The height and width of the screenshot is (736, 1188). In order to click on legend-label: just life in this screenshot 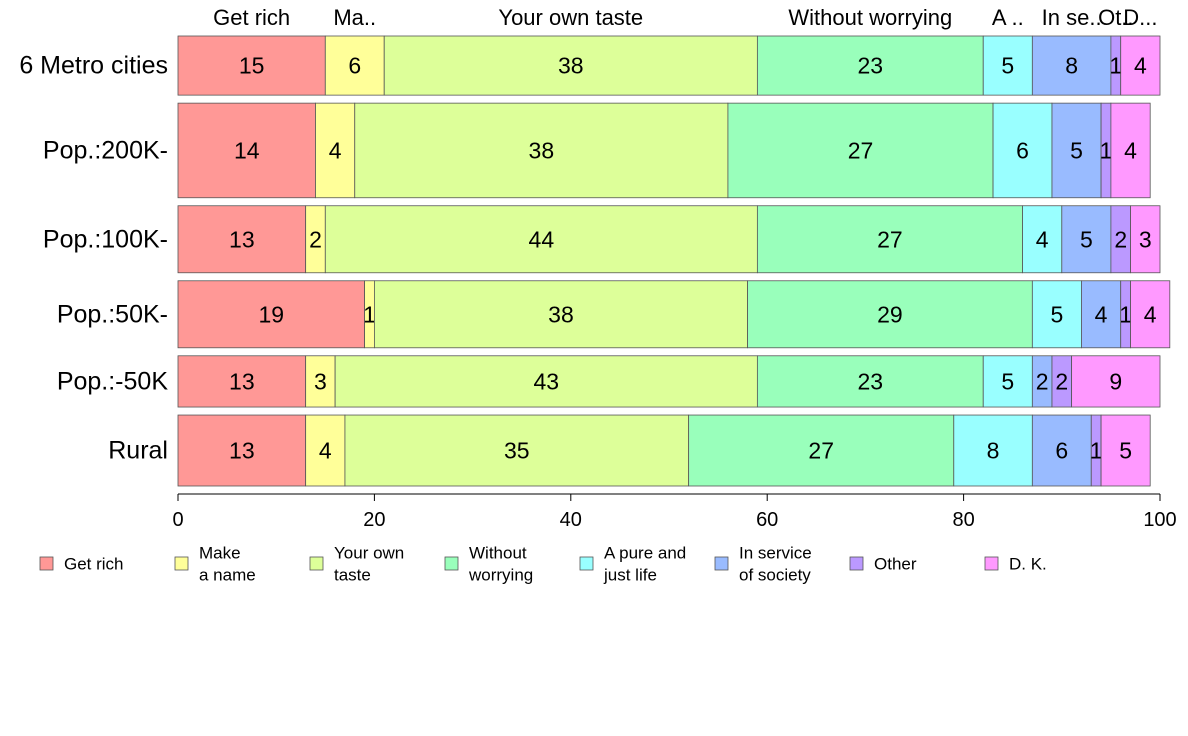, I will do `click(630, 575)`.